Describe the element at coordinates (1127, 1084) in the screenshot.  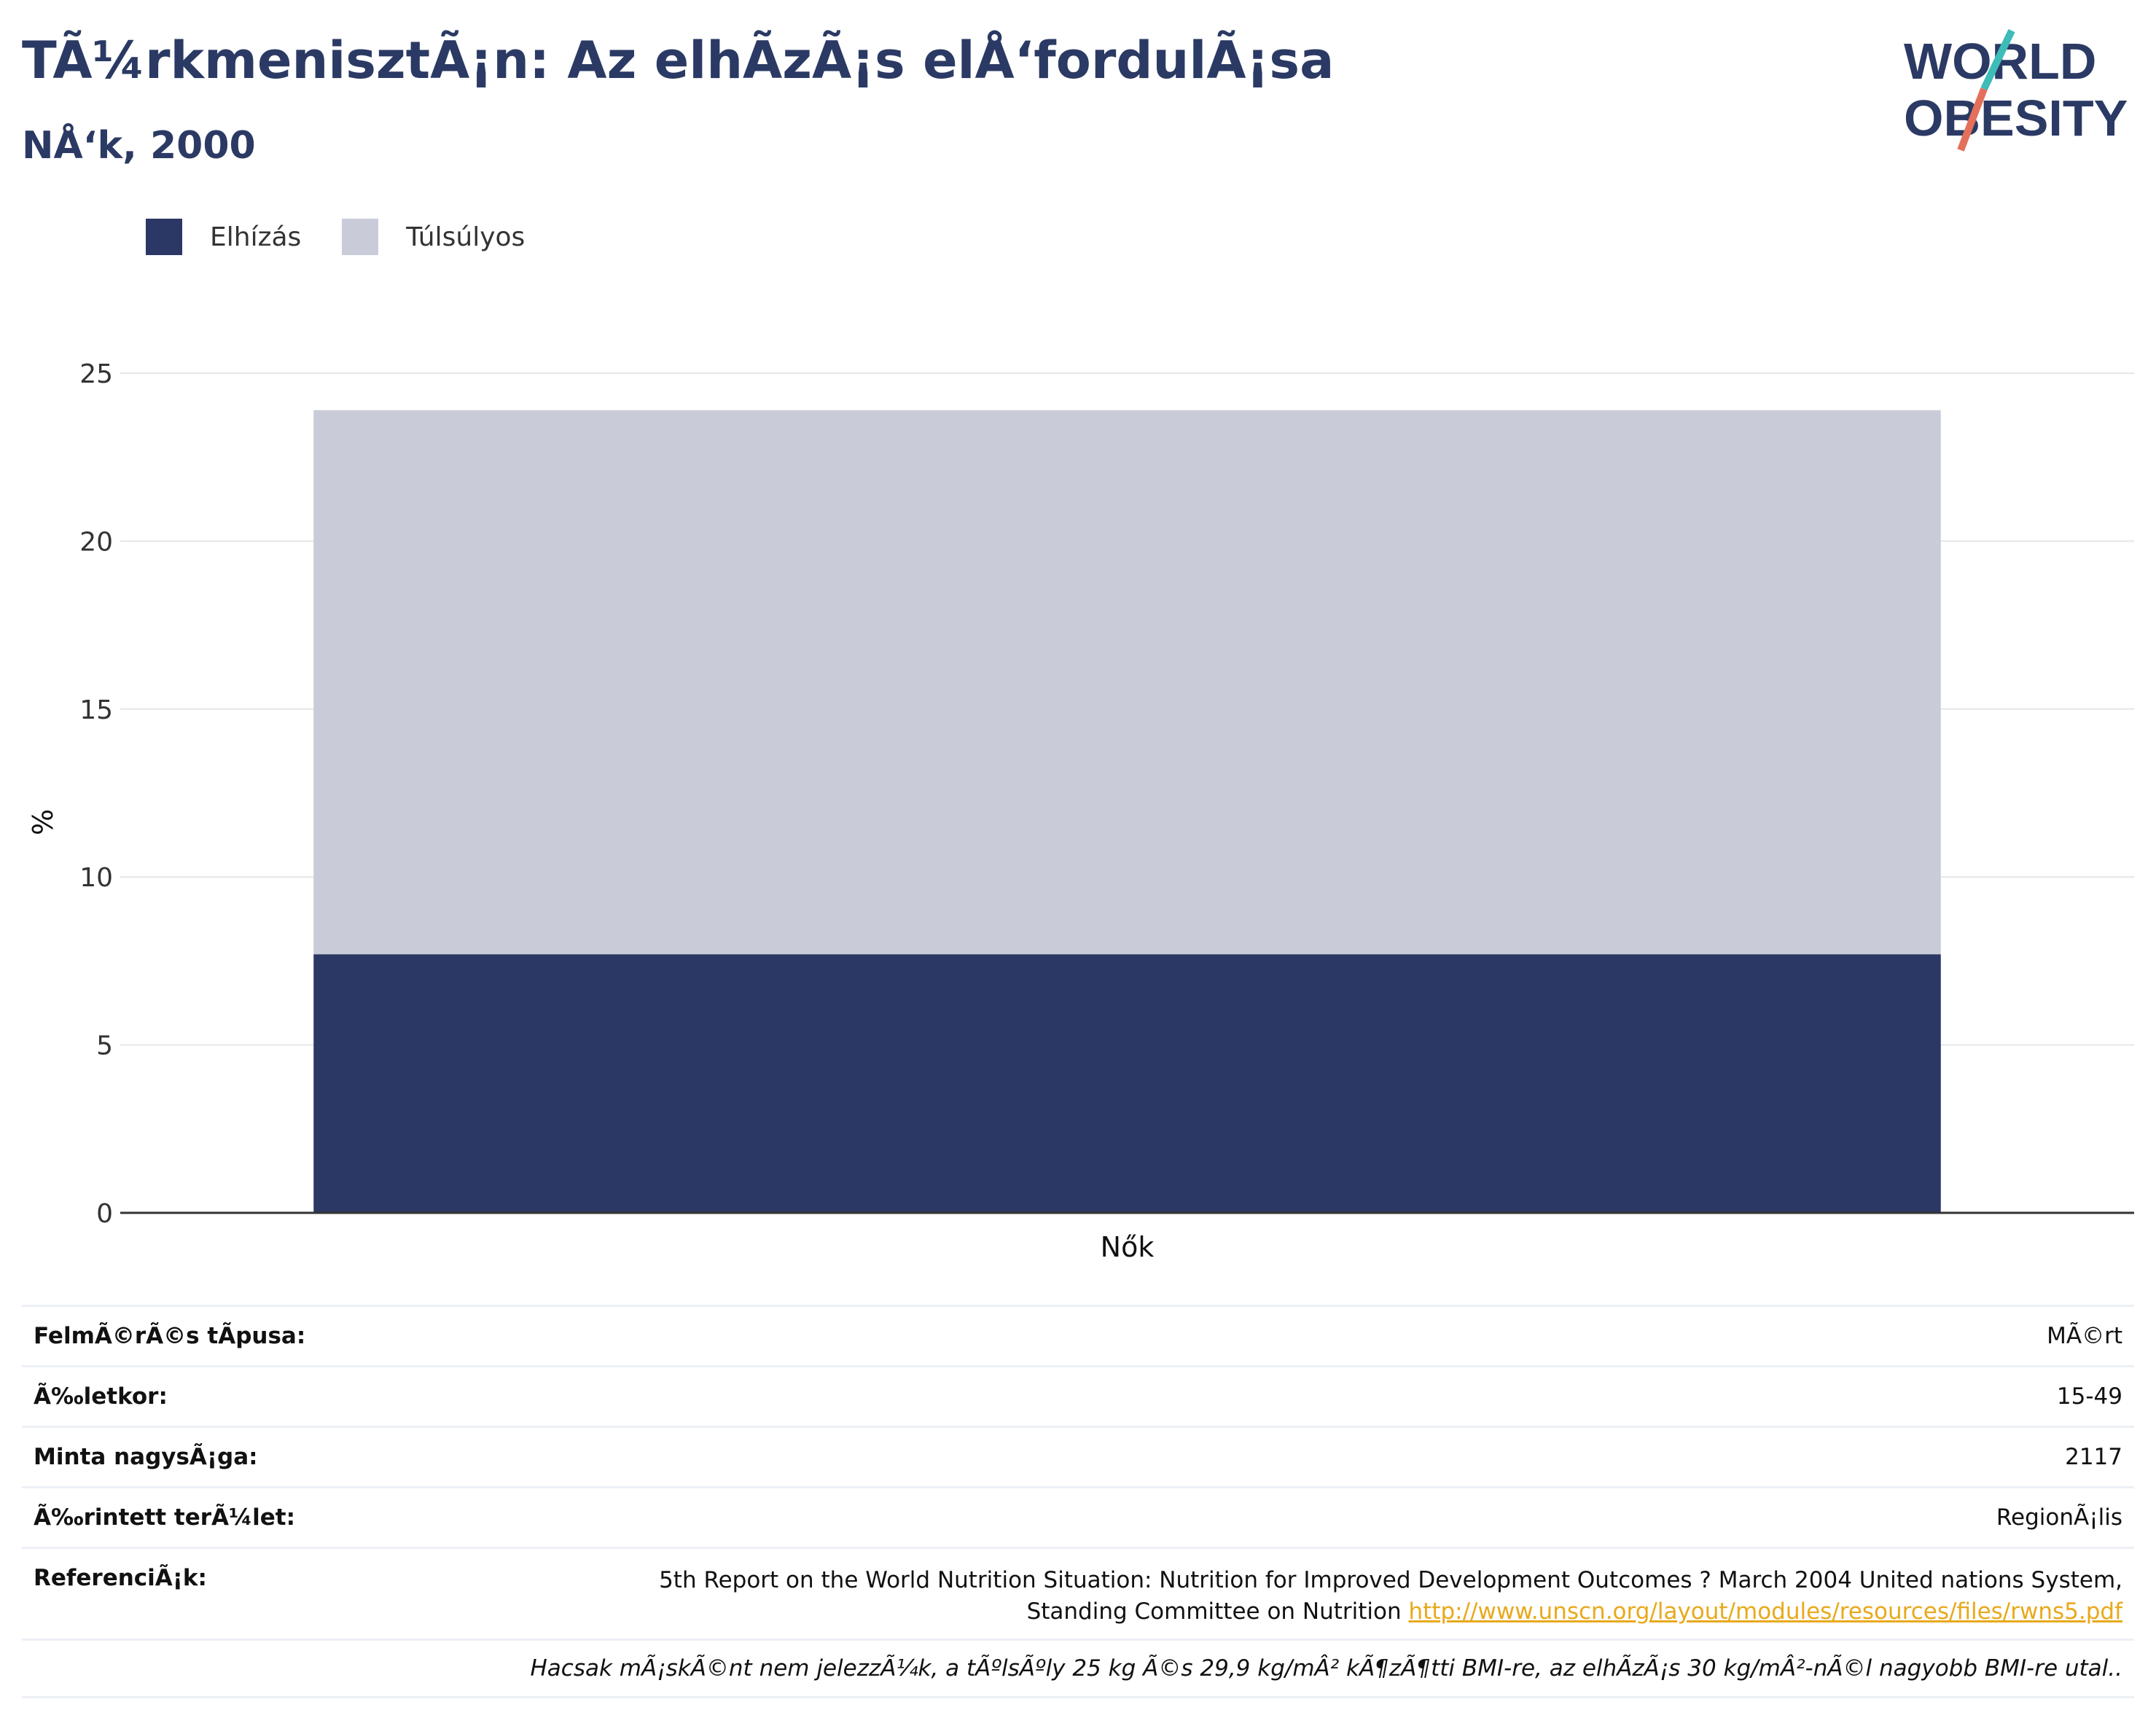
I see `bar-obese` at that location.